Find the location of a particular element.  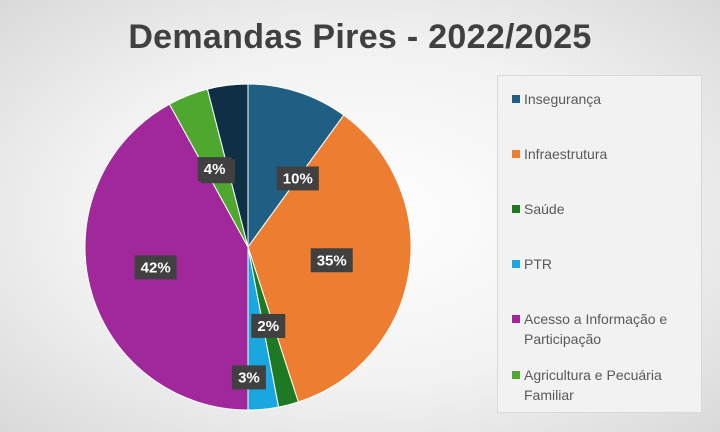

data-label-text: 2% is located at coordinates (268, 326).